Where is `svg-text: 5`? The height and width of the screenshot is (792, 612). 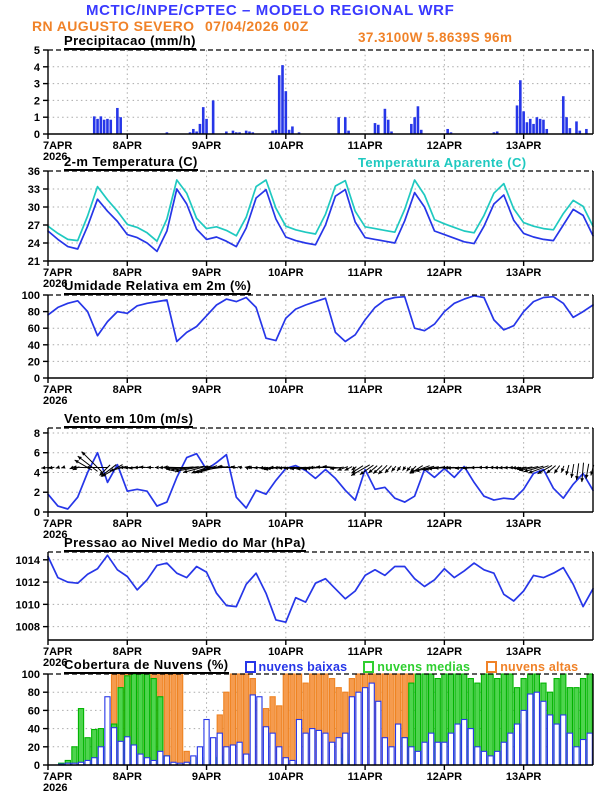 svg-text: 5 is located at coordinates (37, 51).